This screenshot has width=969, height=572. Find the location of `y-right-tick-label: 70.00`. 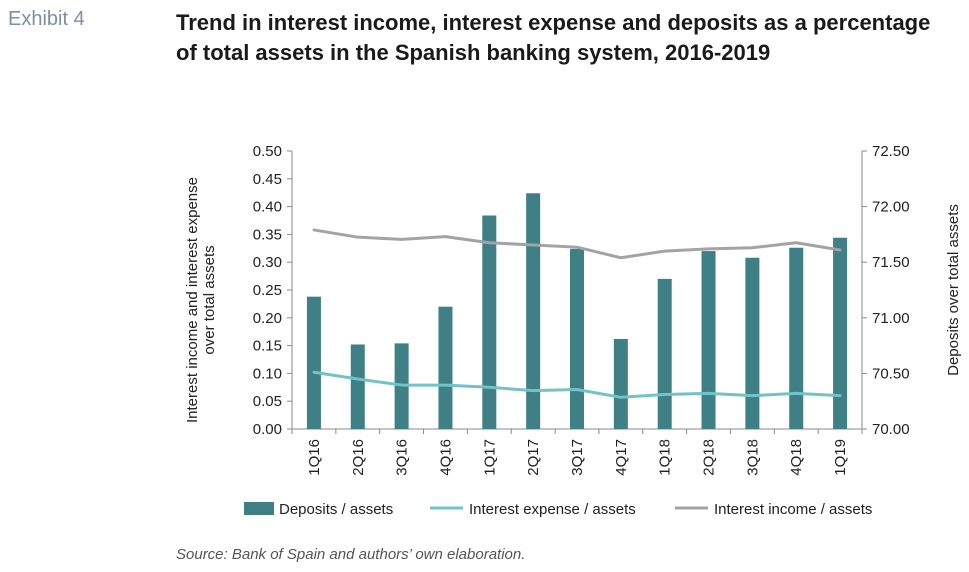

y-right-tick-label: 70.00 is located at coordinates (891, 429).